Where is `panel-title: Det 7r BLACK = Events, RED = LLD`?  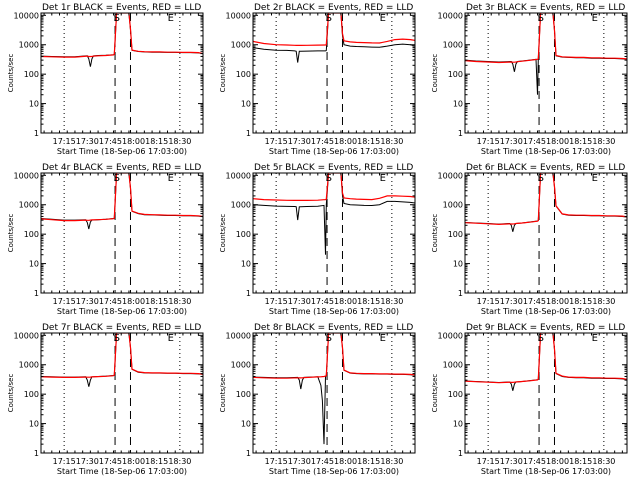
panel-title: Det 7r BLACK = Events, RED = LLD is located at coordinates (121, 328).